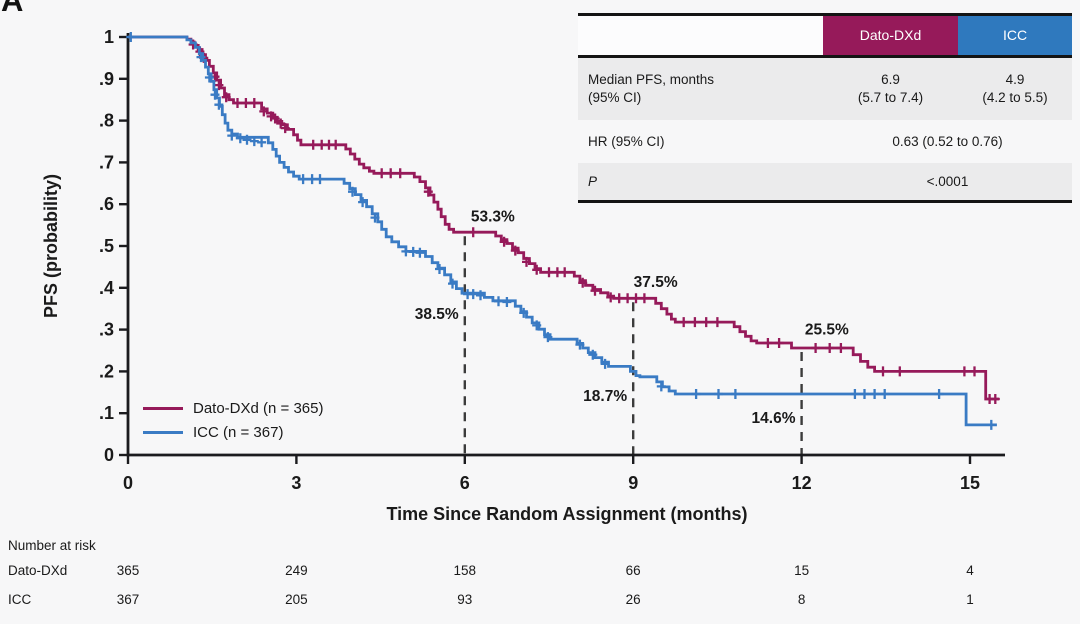  I want to click on median-pfs-label: Median PFS, months (95% CI), so click(700, 88).